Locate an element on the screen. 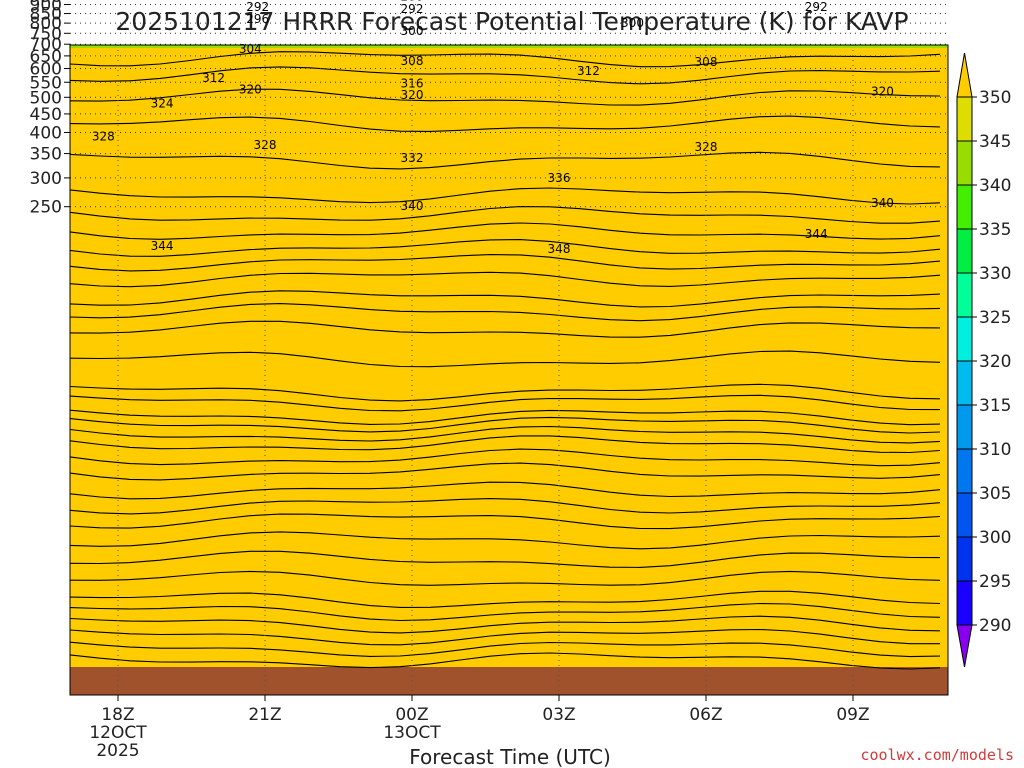 This screenshot has width=1024, height=768. x-tick-date-label: 2025 is located at coordinates (117, 751).